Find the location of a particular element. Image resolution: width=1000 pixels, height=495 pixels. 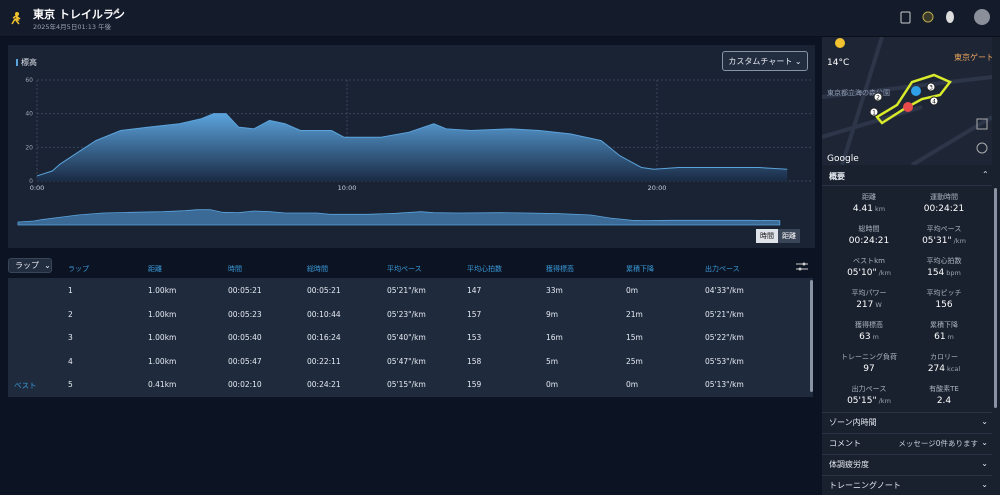

table-cell: 157 is located at coordinates (474, 314).